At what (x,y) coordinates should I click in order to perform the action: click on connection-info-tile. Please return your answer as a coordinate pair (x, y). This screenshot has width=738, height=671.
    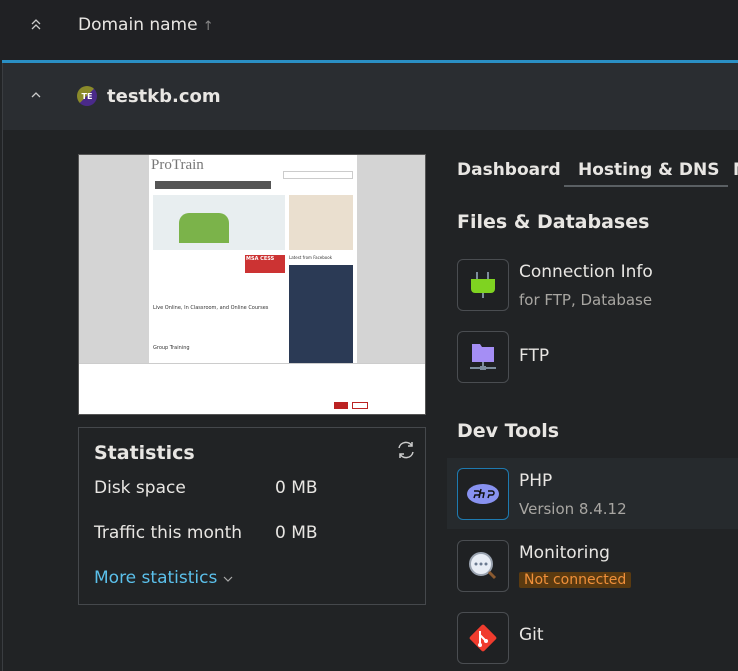
    Looking at the image, I should click on (483, 285).